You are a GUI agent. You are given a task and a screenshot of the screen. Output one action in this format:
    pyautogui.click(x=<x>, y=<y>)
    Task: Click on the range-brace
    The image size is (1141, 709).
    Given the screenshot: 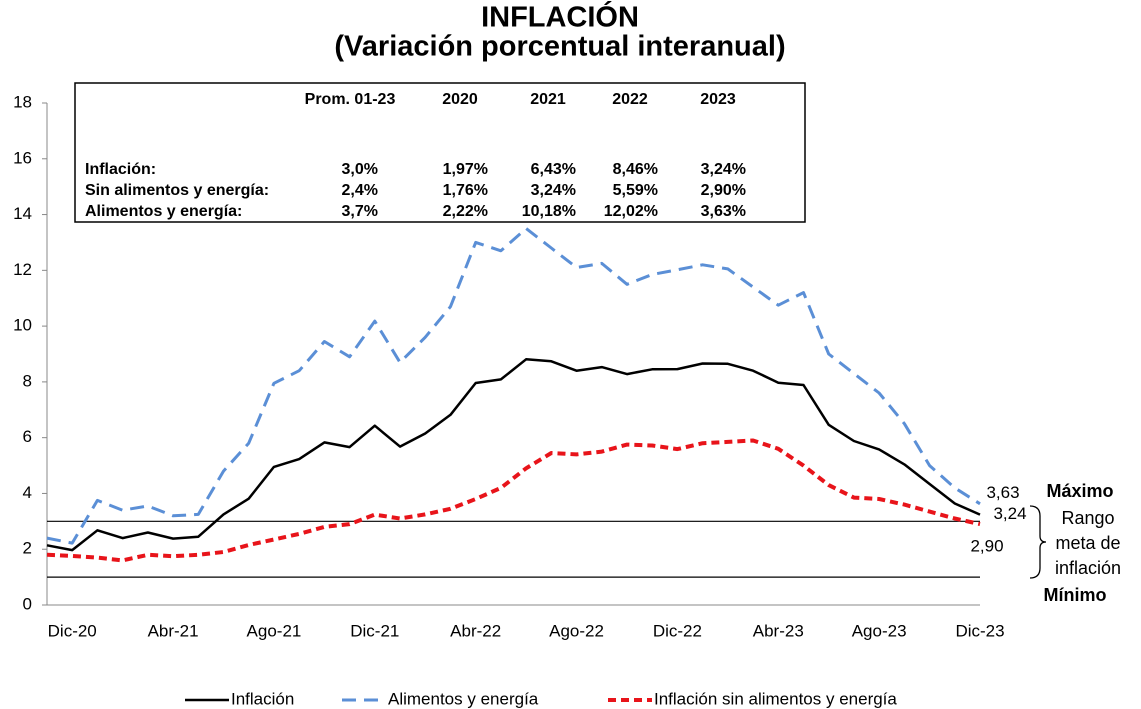 What is the action you would take?
    pyautogui.click(x=1038, y=542)
    